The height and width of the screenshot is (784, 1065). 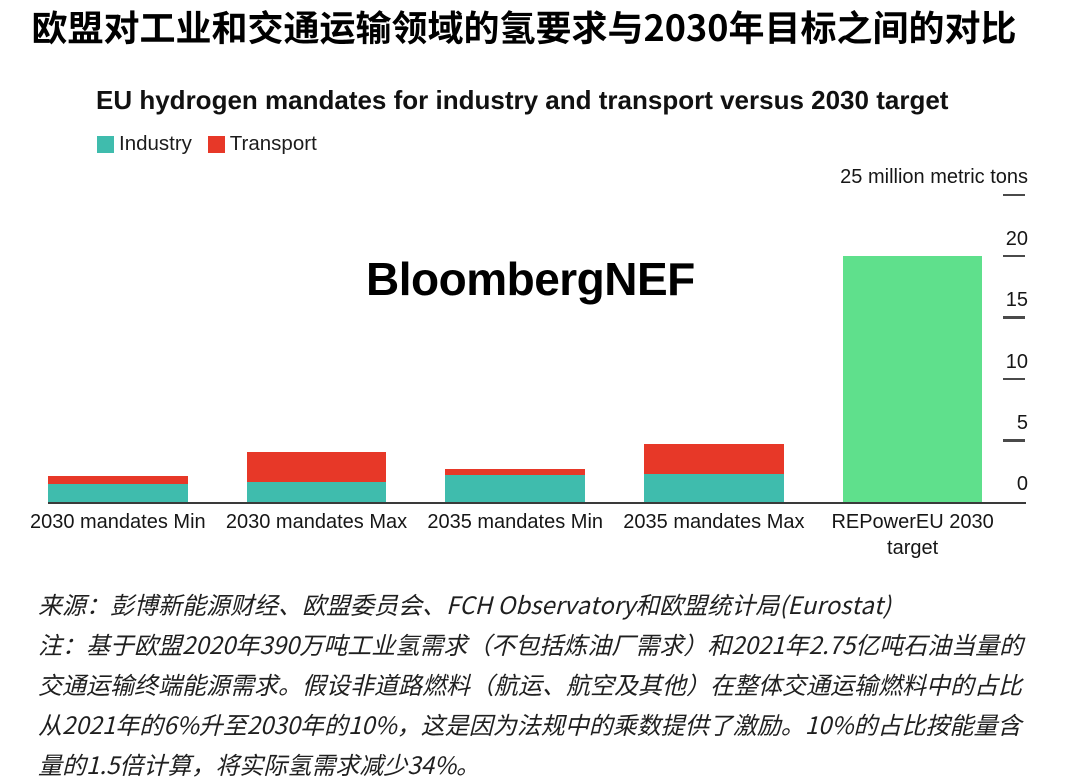 What do you see at coordinates (259, 763) in the screenshot?
I see `footer-note-line: 量的1.5倍计算，将实际氢需求减少34%。` at bounding box center [259, 763].